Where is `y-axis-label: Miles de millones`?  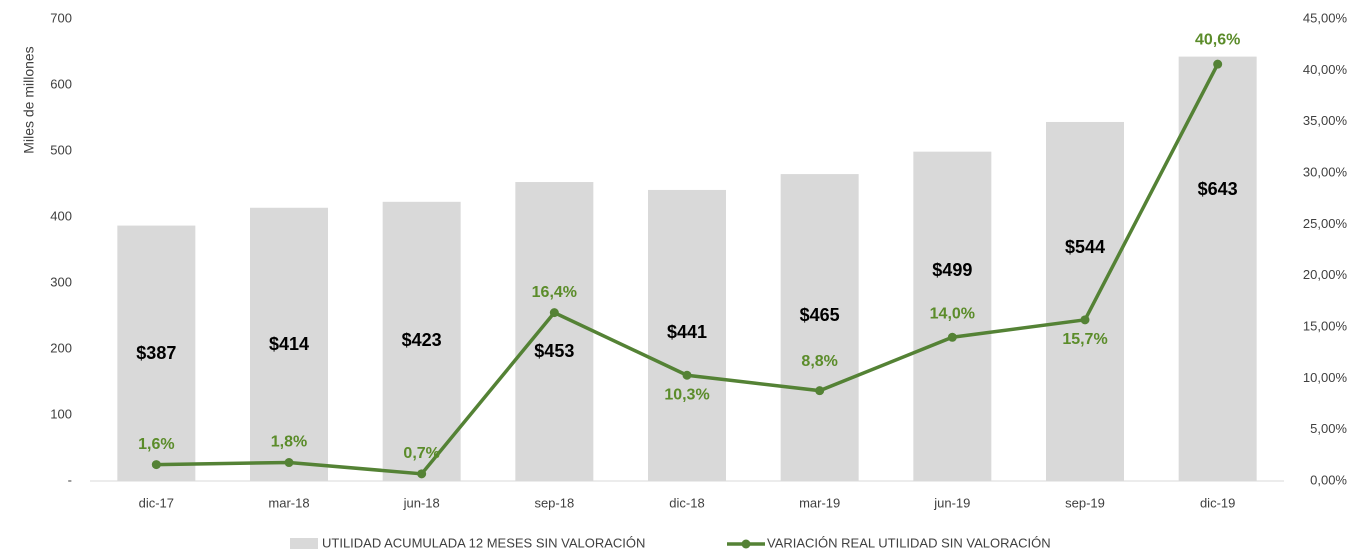 y-axis-label: Miles de millones is located at coordinates (29, 99).